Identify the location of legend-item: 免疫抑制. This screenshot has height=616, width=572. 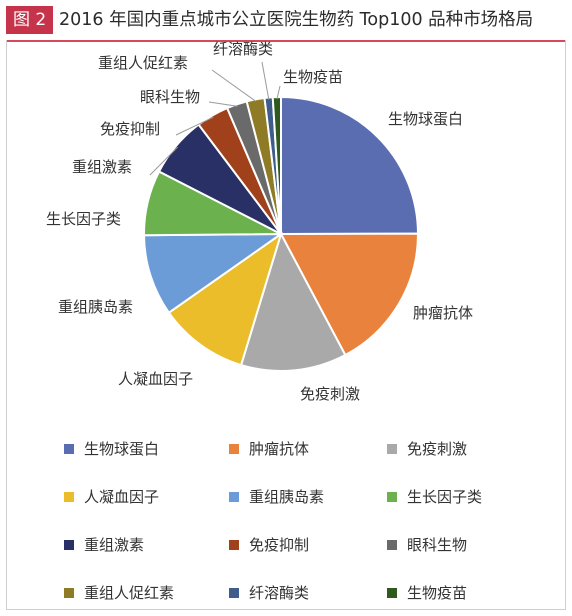
(269, 545).